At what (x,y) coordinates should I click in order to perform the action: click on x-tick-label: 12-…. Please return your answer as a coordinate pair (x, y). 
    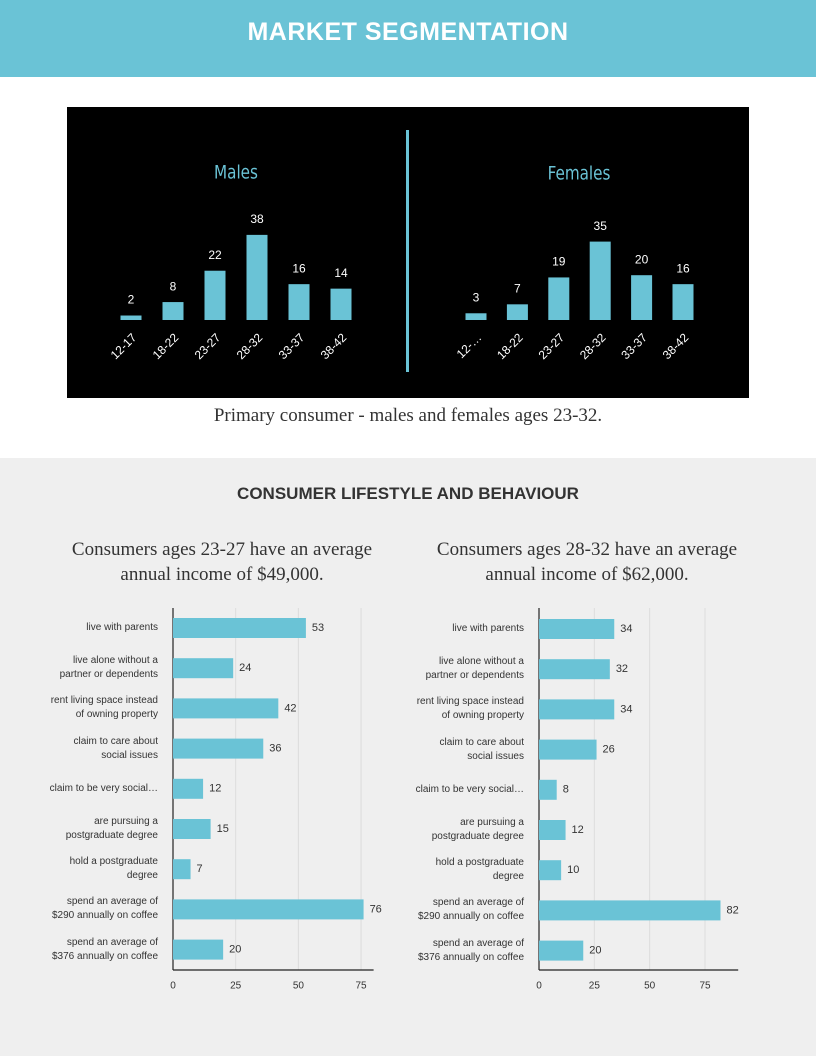
    Looking at the image, I should click on (469, 345).